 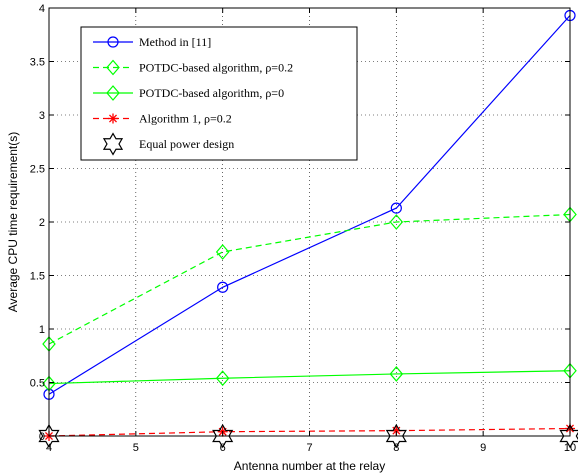 I want to click on y-tick-label: 2.5, so click(x=37, y=170).